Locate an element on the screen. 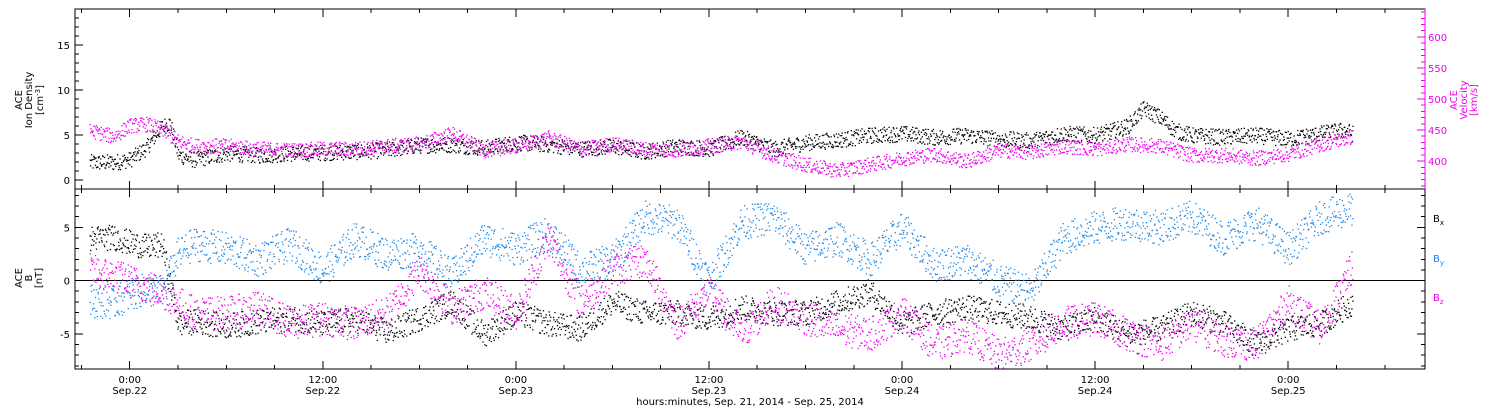 This screenshot has width=1500, height=410. right-ylabel-line2: Velocity is located at coordinates (1464, 99).